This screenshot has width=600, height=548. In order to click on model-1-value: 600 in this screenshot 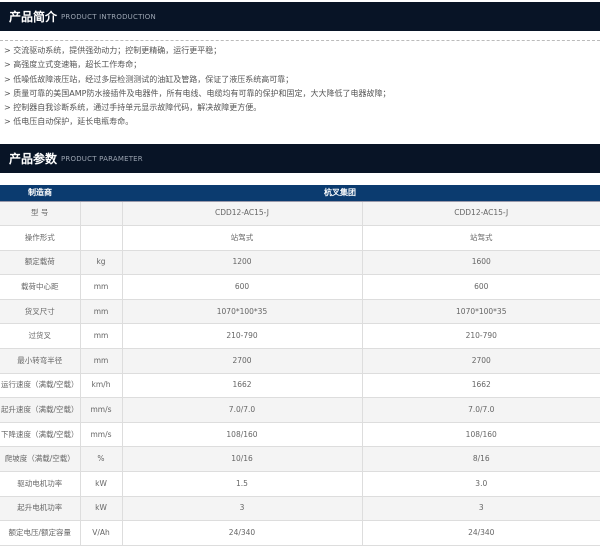, I will do `click(242, 287)`.